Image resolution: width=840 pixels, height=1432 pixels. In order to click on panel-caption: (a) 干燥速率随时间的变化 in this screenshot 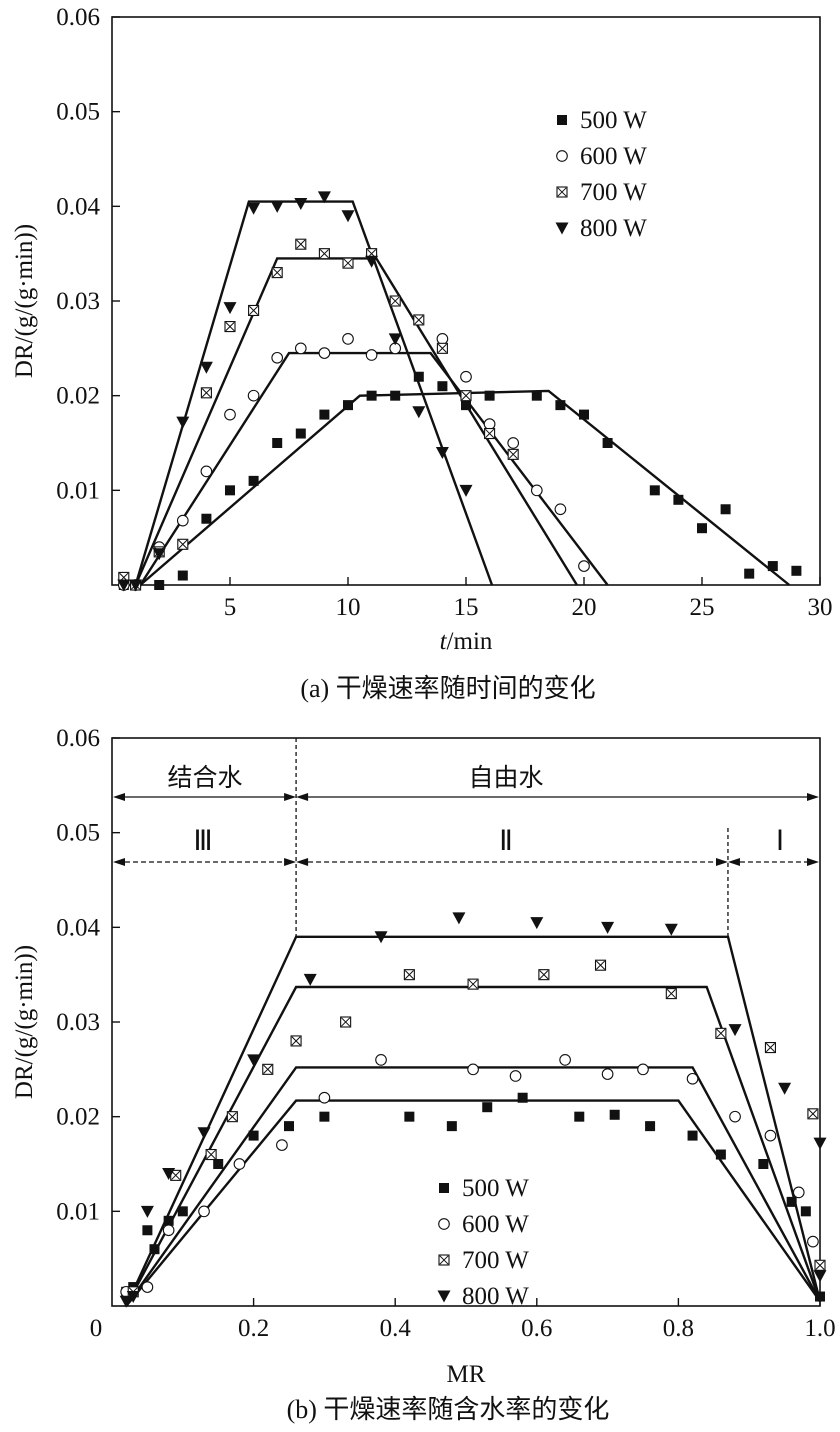, I will do `click(447, 688)`.